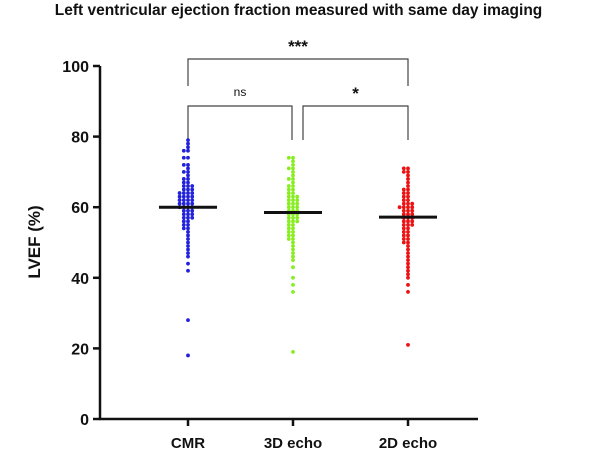  What do you see at coordinates (34, 241) in the screenshot?
I see `y-axis-title: LVEF (%)` at bounding box center [34, 241].